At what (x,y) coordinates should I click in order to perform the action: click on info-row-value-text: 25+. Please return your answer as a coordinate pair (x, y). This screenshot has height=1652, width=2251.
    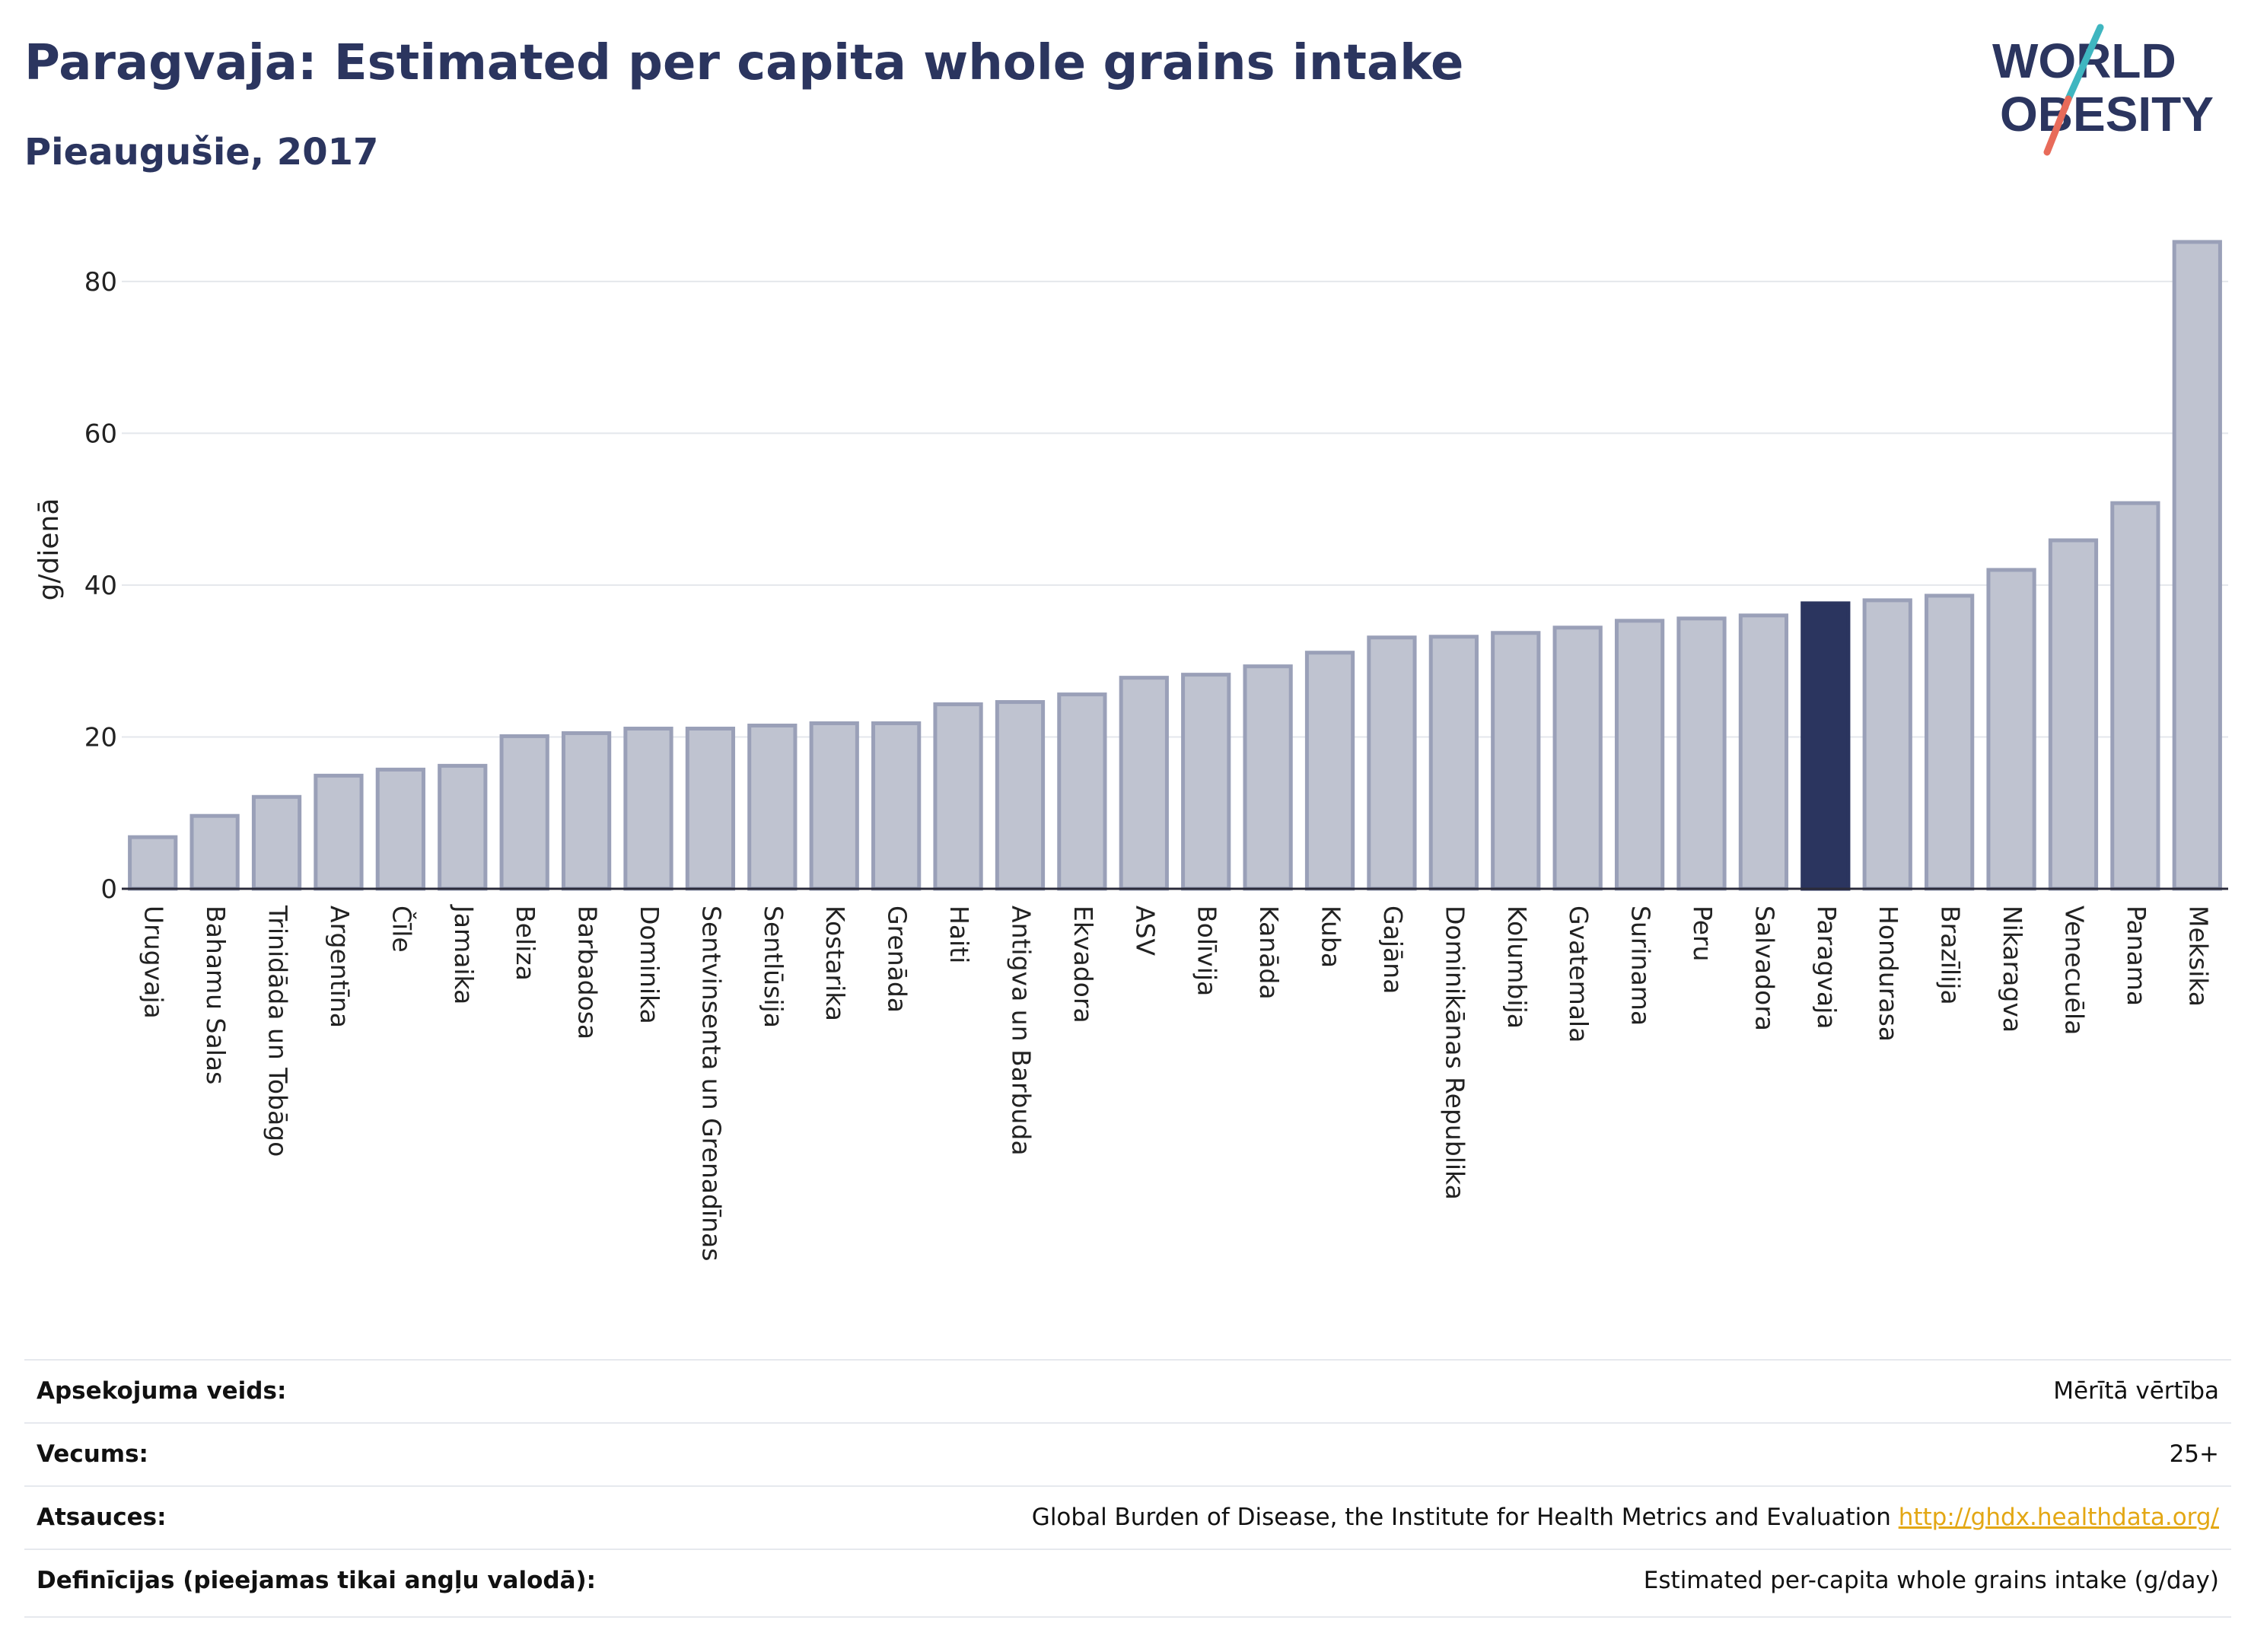
    Looking at the image, I should click on (2194, 1454).